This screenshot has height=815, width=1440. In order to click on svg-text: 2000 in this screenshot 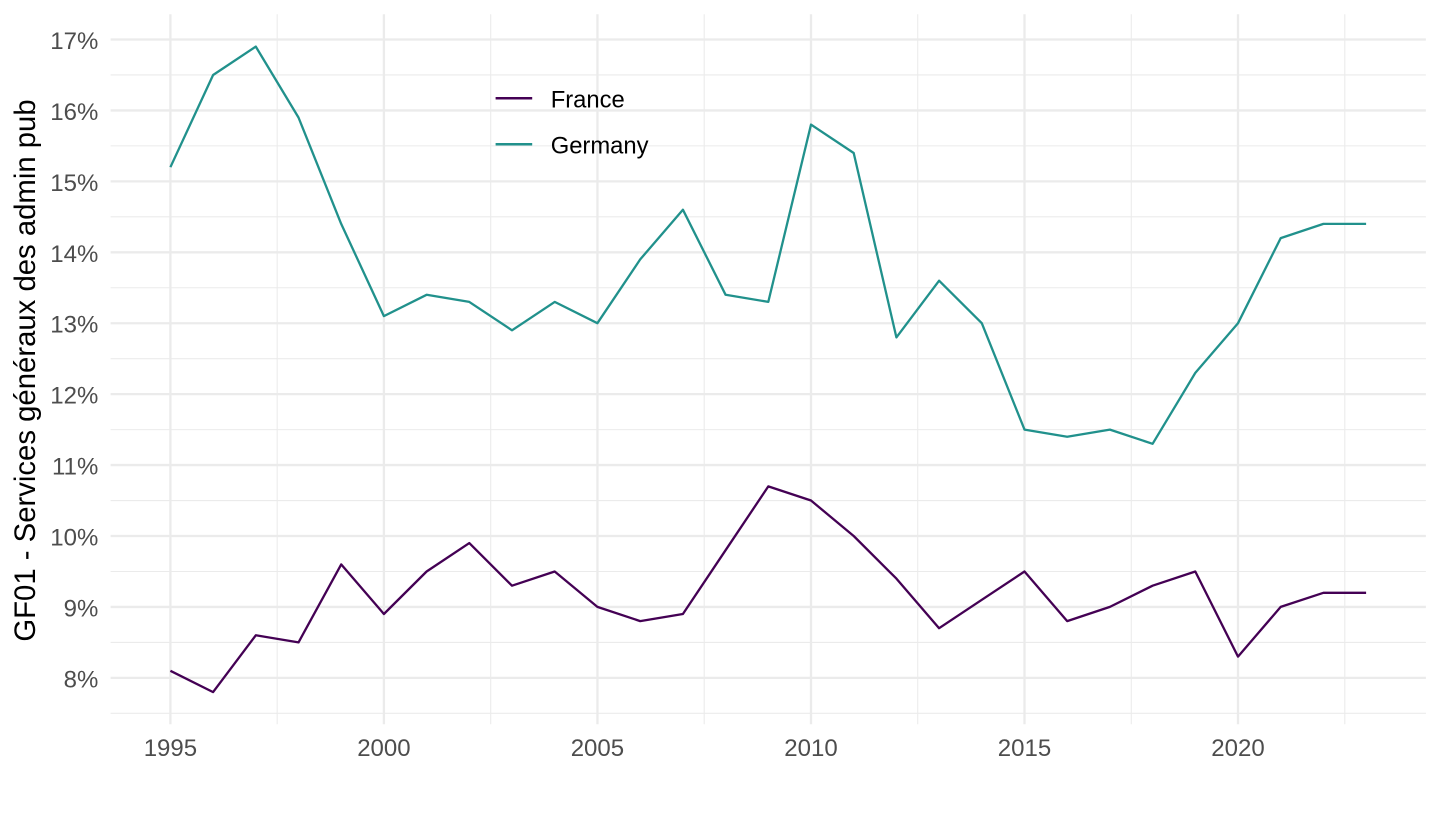, I will do `click(383, 748)`.